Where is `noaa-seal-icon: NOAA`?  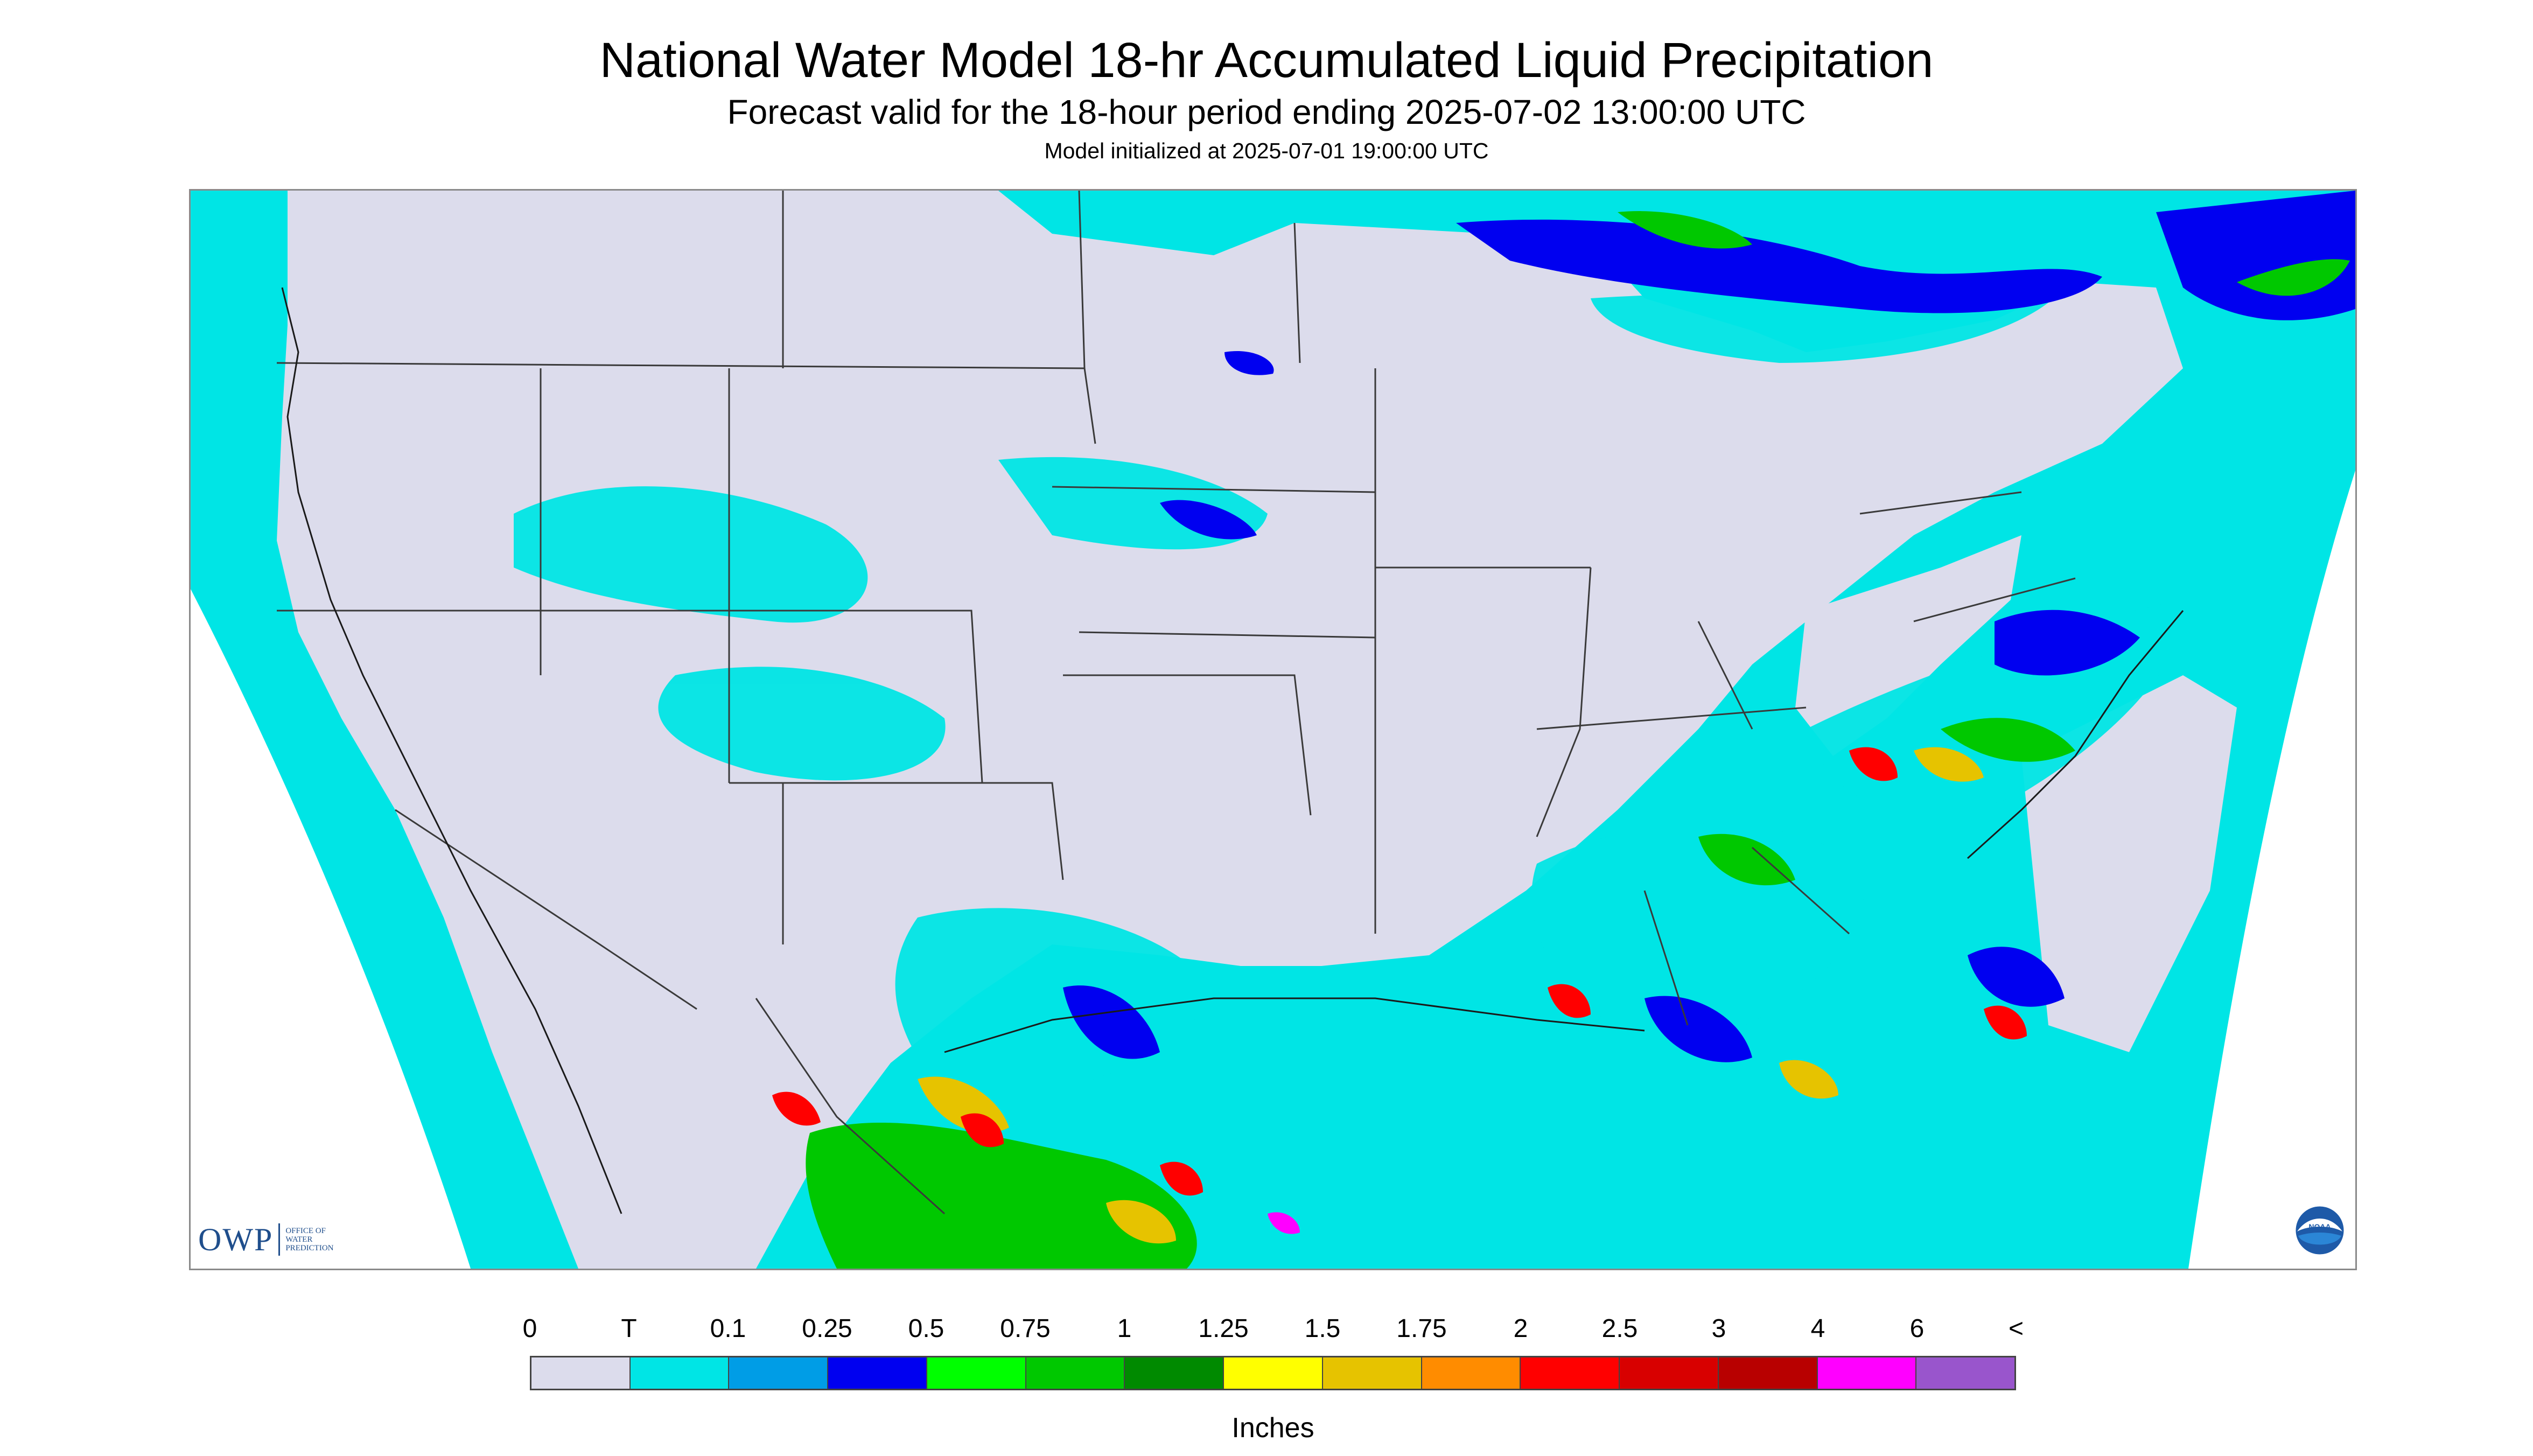 noaa-seal-icon: NOAA is located at coordinates (2320, 1230).